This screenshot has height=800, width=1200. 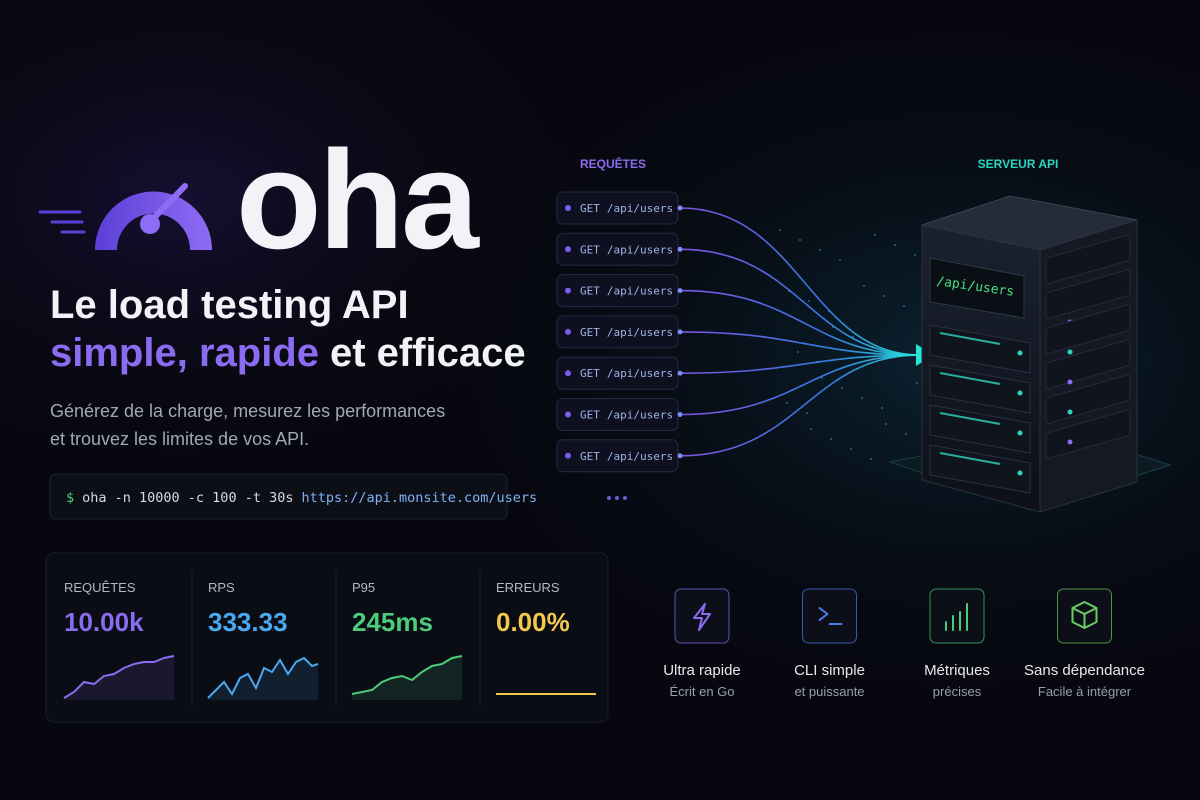 What do you see at coordinates (702, 670) in the screenshot?
I see `feature-title: Ultra rapide` at bounding box center [702, 670].